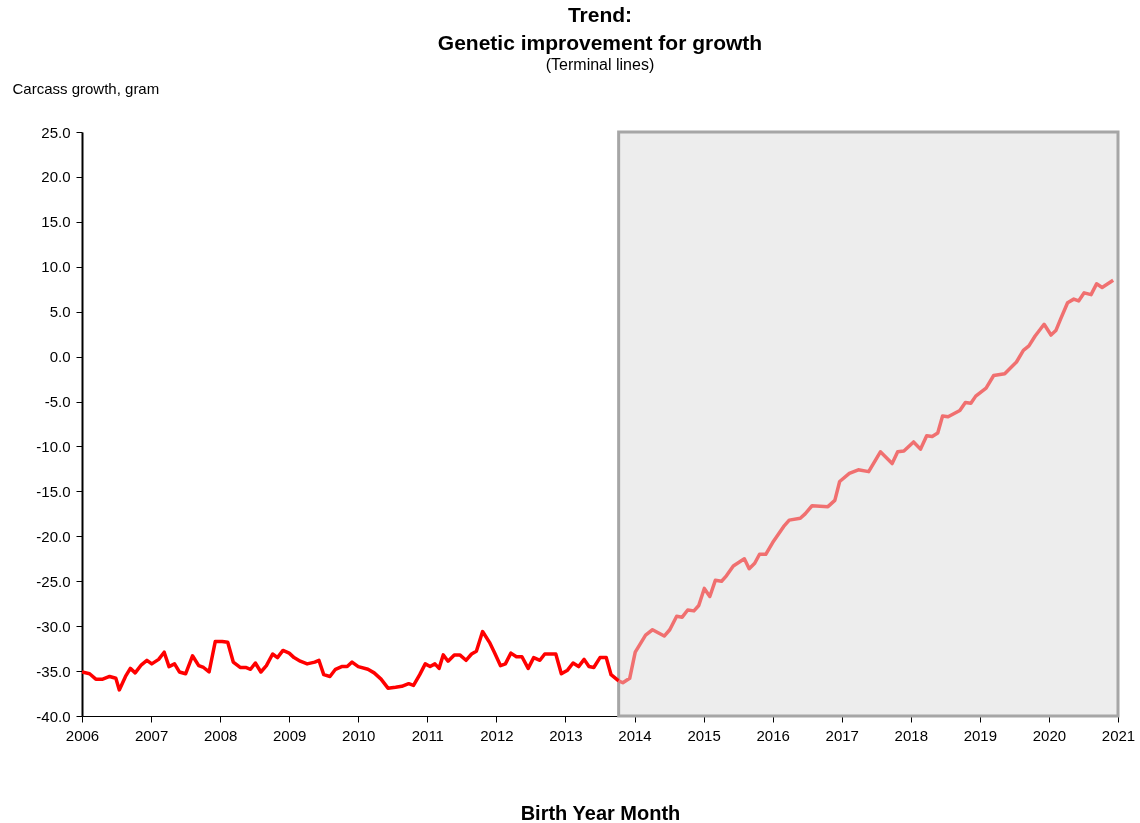  Describe the element at coordinates (56, 267) in the screenshot. I see `y-tick-label: 10.0` at that location.